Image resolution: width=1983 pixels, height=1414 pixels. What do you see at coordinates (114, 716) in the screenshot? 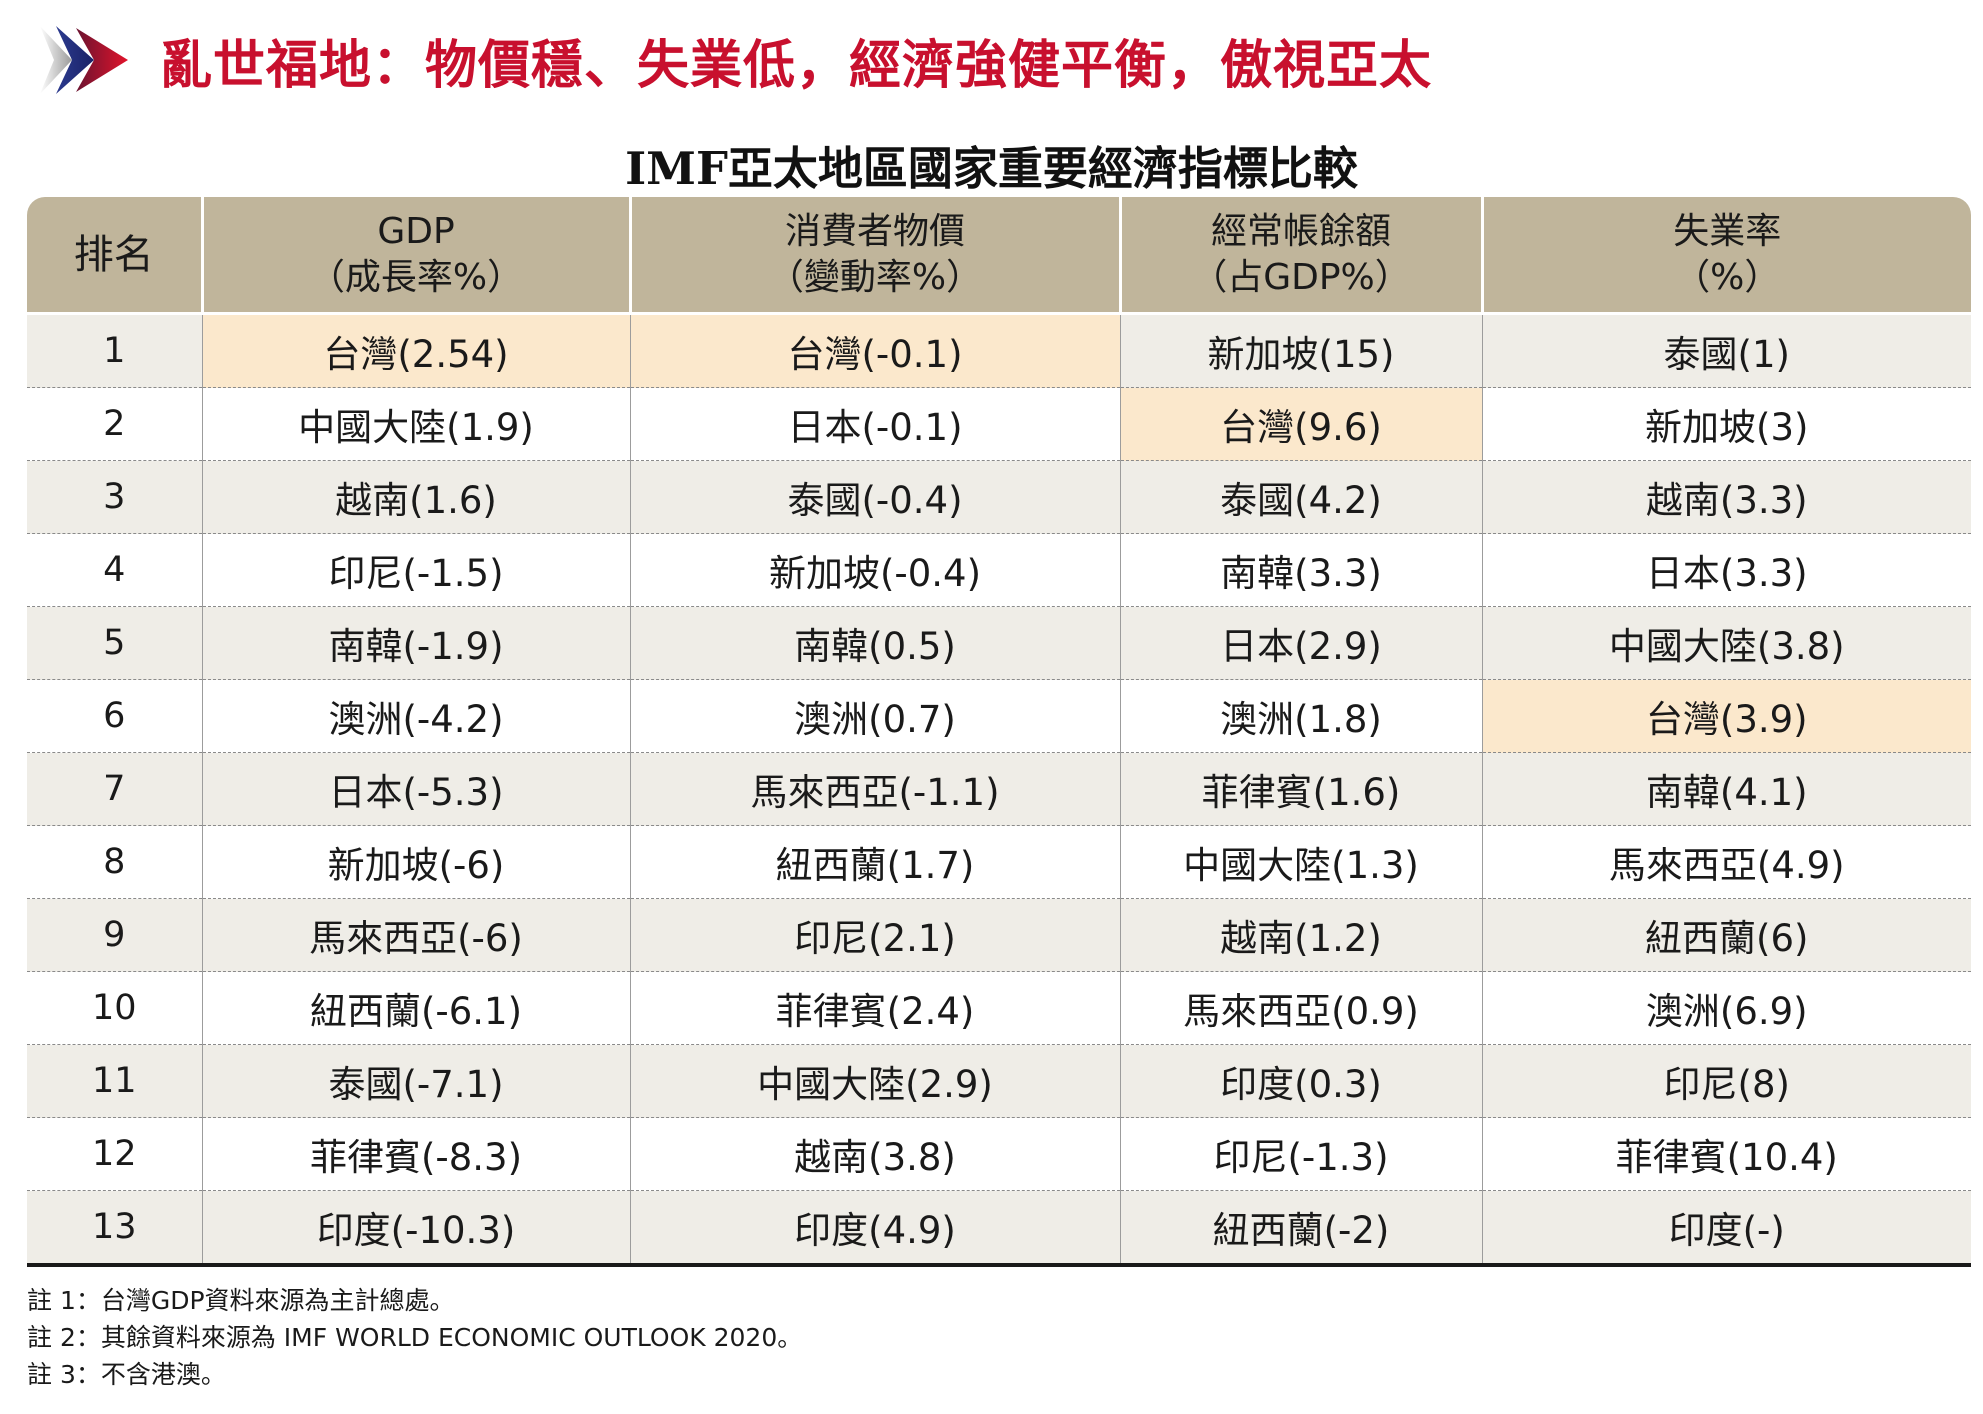
I see `rank-cell: 6` at bounding box center [114, 716].